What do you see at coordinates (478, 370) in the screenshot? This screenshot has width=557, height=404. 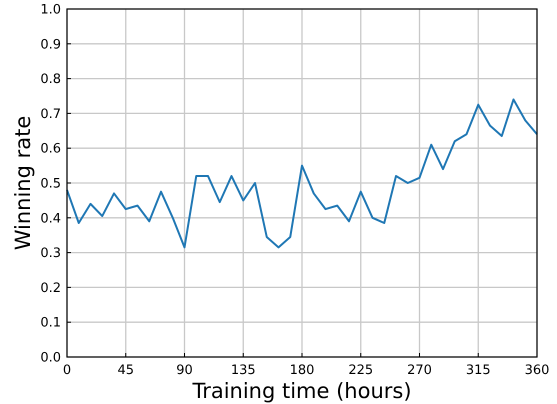 I see `x-tick-label: 315` at bounding box center [478, 370].